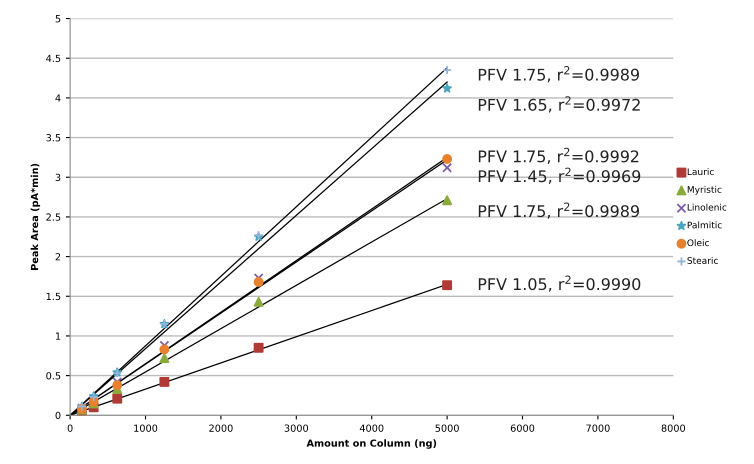 The width and height of the screenshot is (754, 464). I want to click on legend-label: Palmitic, so click(705, 224).